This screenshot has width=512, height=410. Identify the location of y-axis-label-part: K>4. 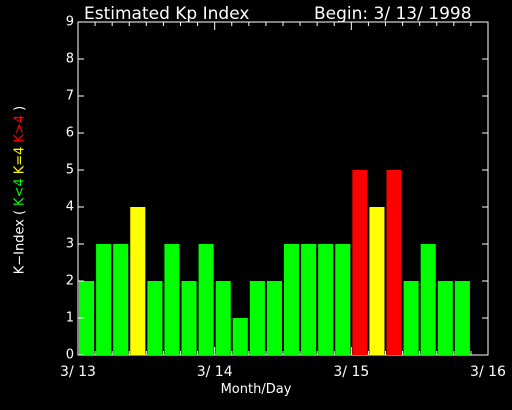
(20, 128).